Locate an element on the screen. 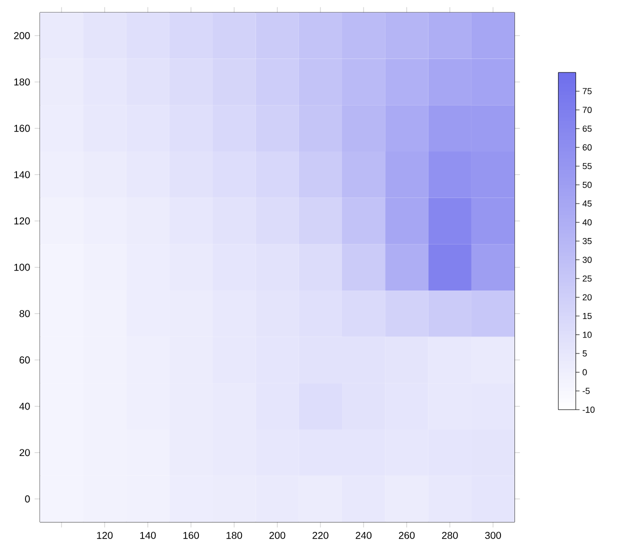  y-tick-label: 80 is located at coordinates (25, 314).